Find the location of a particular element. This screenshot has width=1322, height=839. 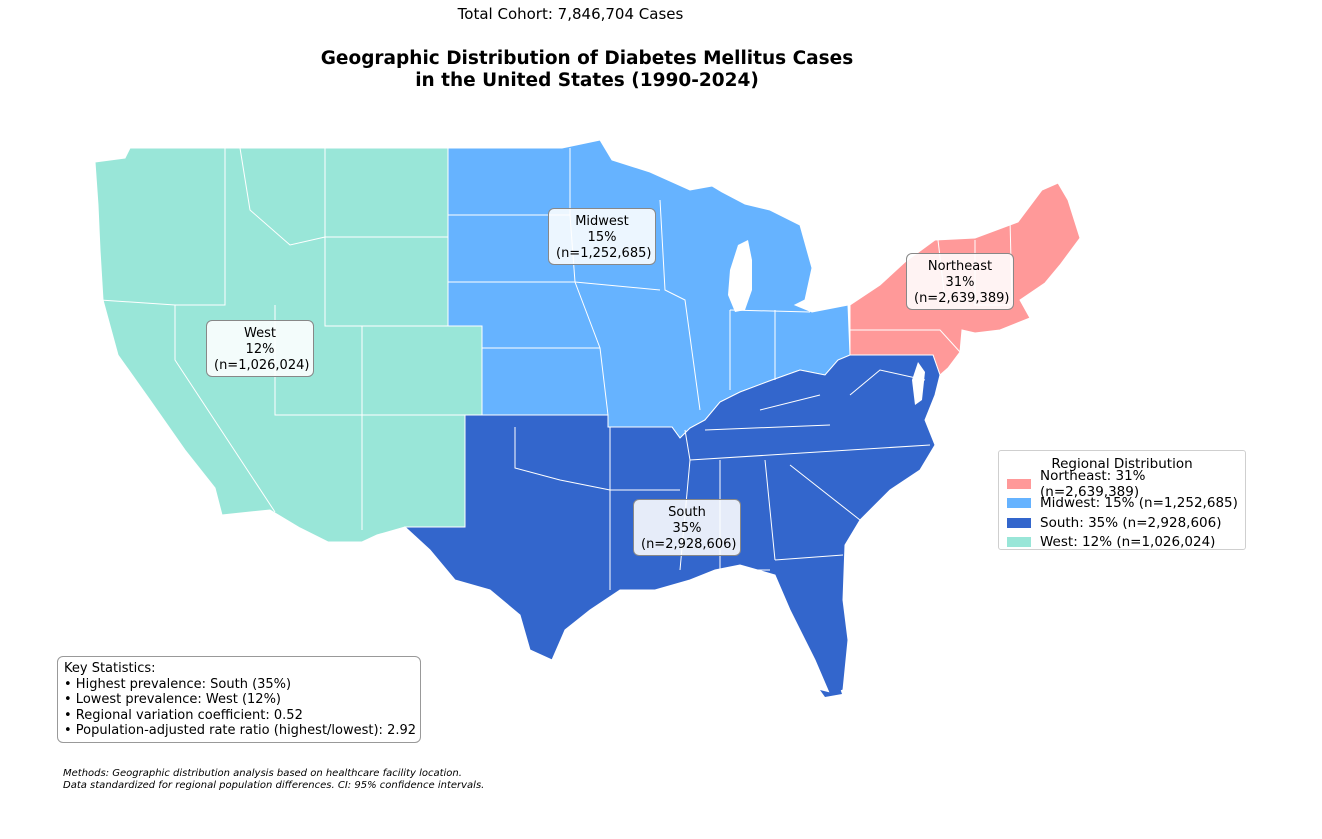

stat-line: • Regional variation coefficient: 0.52 is located at coordinates (183, 715).